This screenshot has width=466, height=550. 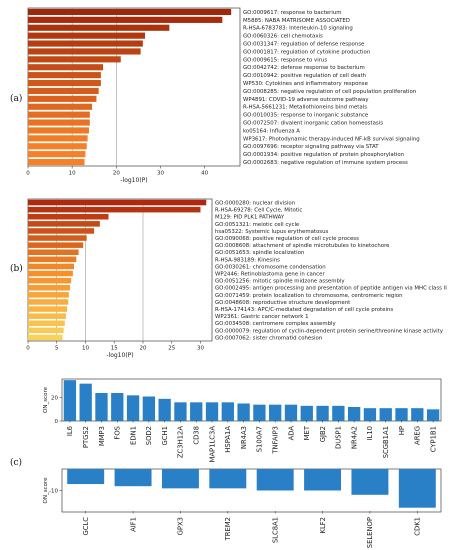 I want to click on panel-c-positive-gene-label: GJB2, so click(x=323, y=434).